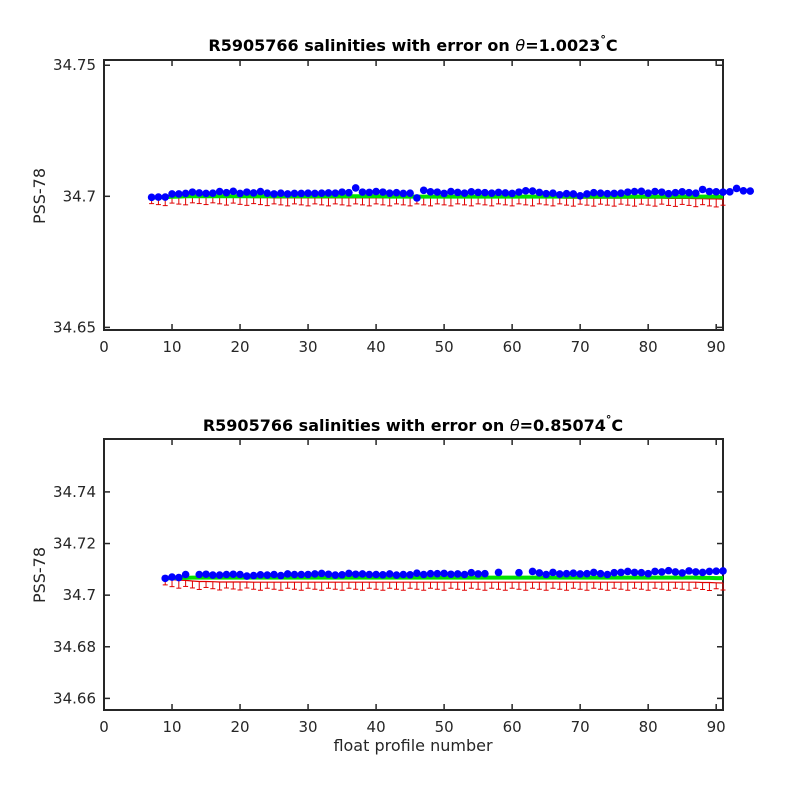  What do you see at coordinates (580, 727) in the screenshot?
I see `x-tick-label: 70` at bounding box center [580, 727].